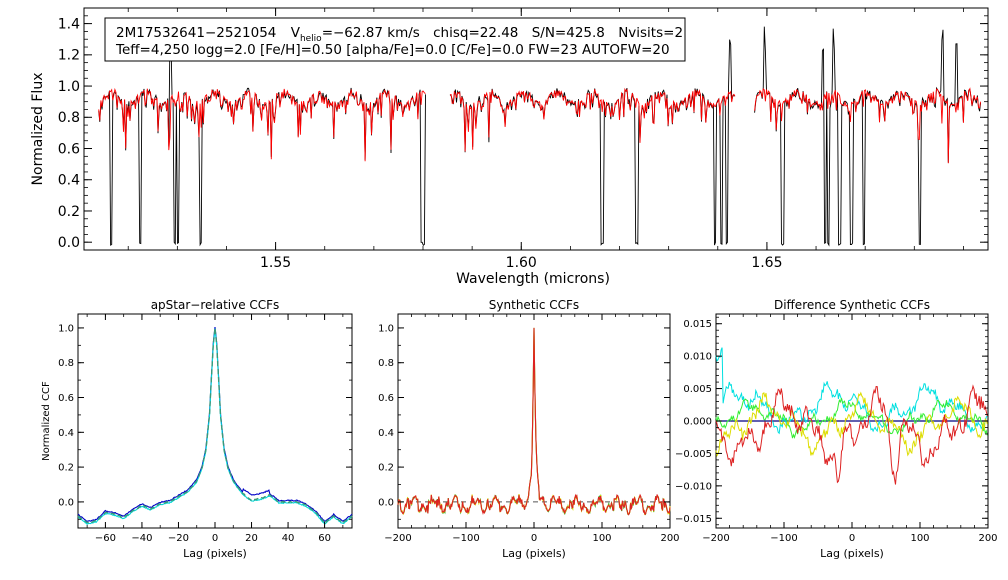 The width and height of the screenshot is (1008, 580). I want to click on difference-ccf-ytick-label: −0.005, so click(693, 454).